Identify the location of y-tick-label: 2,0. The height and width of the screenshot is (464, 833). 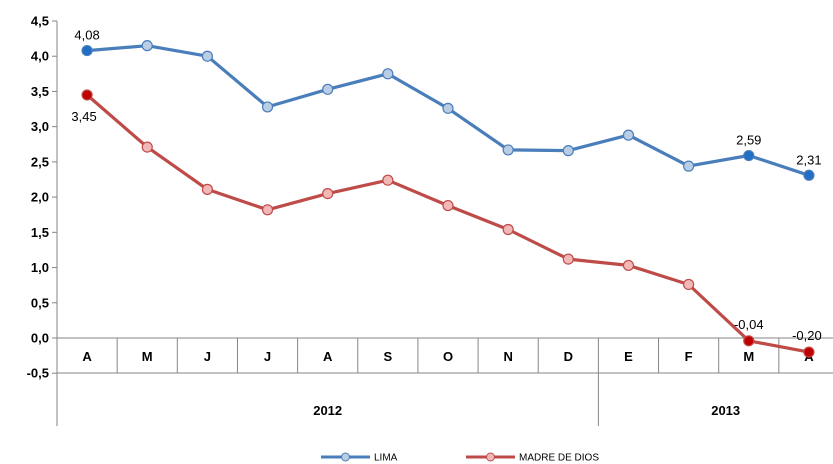
(40, 197).